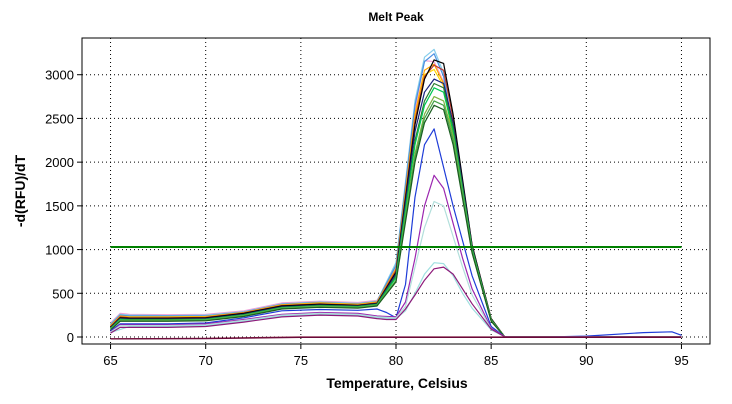 This screenshot has width=732, height=404. Describe the element at coordinates (396, 17) in the screenshot. I see `chart-title: Melt Peak` at that location.